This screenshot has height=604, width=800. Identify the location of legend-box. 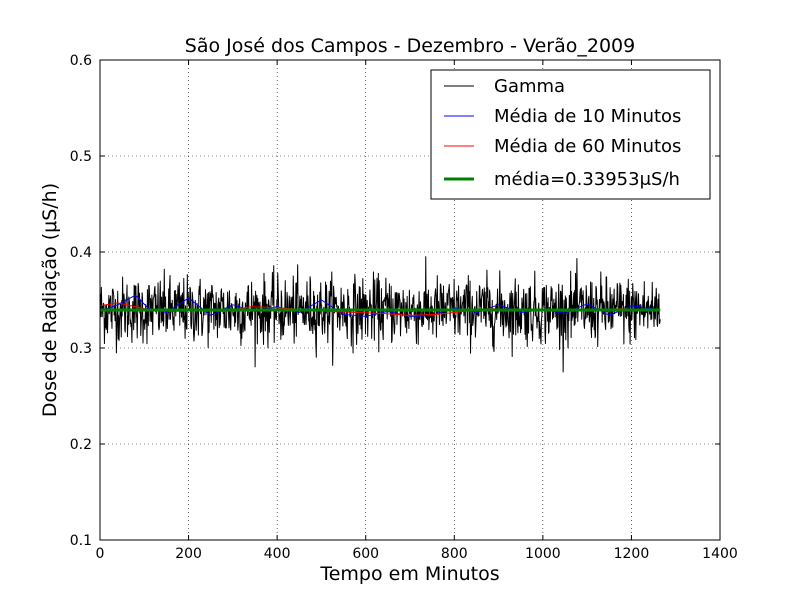
(570, 134).